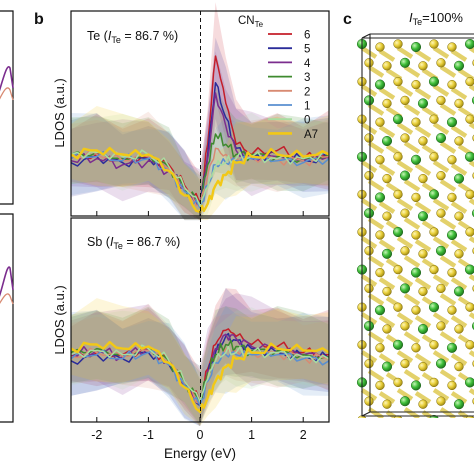  Describe the element at coordinates (112, 242) in the screenshot. I see `bottom-title-italic: I` at that location.